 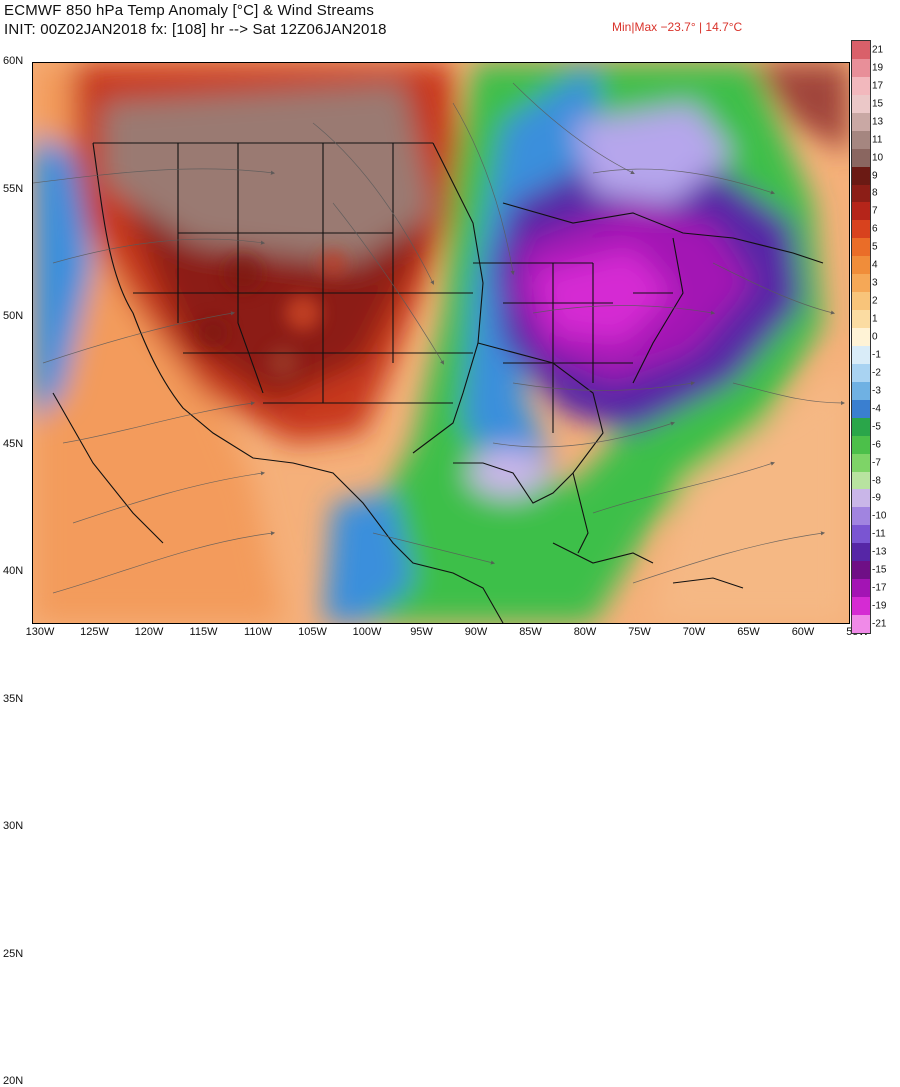 I want to click on colorbar-label: 3, so click(x=875, y=283).